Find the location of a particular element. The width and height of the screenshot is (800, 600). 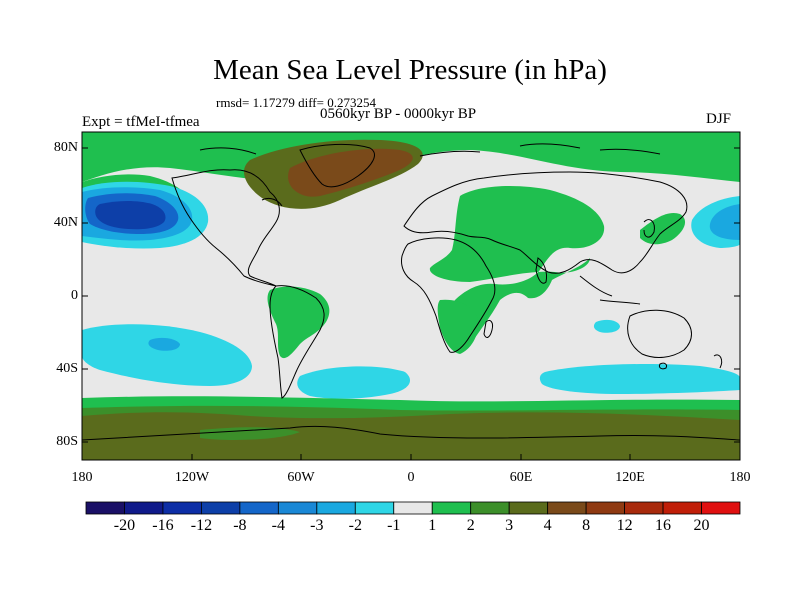

season-label: DJF is located at coordinates (719, 119).